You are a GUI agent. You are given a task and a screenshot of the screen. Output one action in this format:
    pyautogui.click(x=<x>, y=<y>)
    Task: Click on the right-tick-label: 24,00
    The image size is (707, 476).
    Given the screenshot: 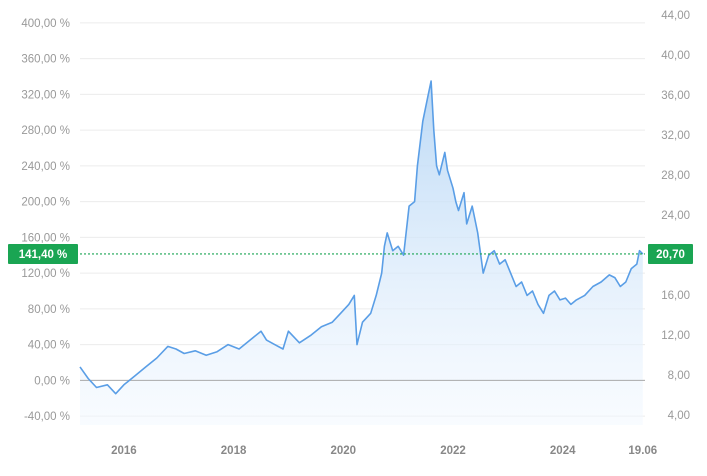 What is the action you would take?
    pyautogui.click(x=675, y=216)
    